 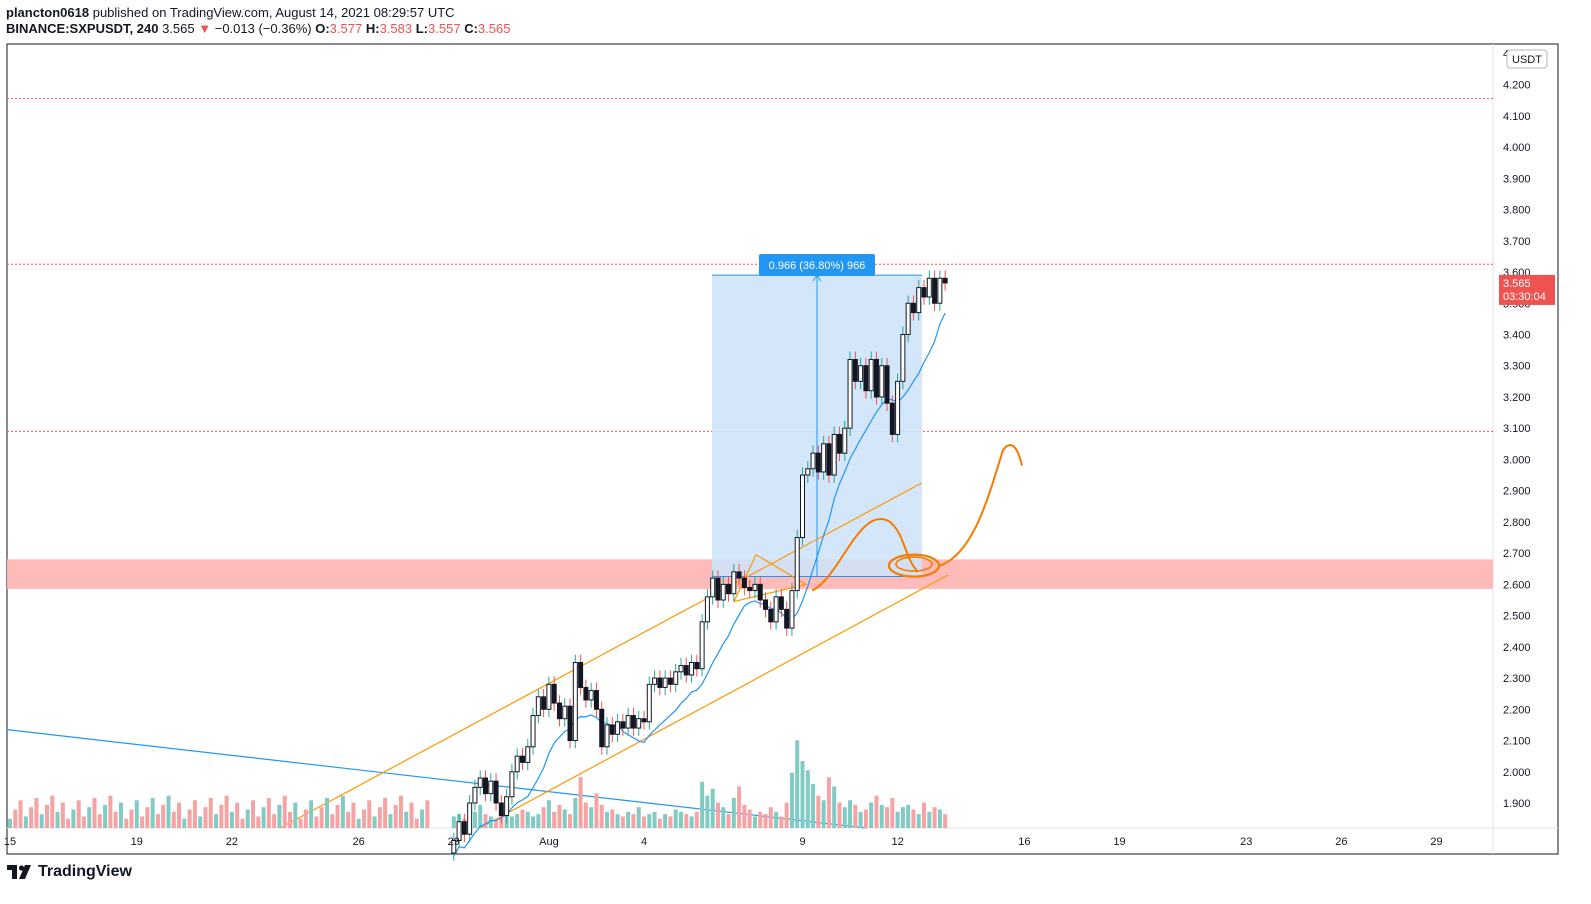 What do you see at coordinates (1436, 842) in the screenshot?
I see `time-tick-label: 29` at bounding box center [1436, 842].